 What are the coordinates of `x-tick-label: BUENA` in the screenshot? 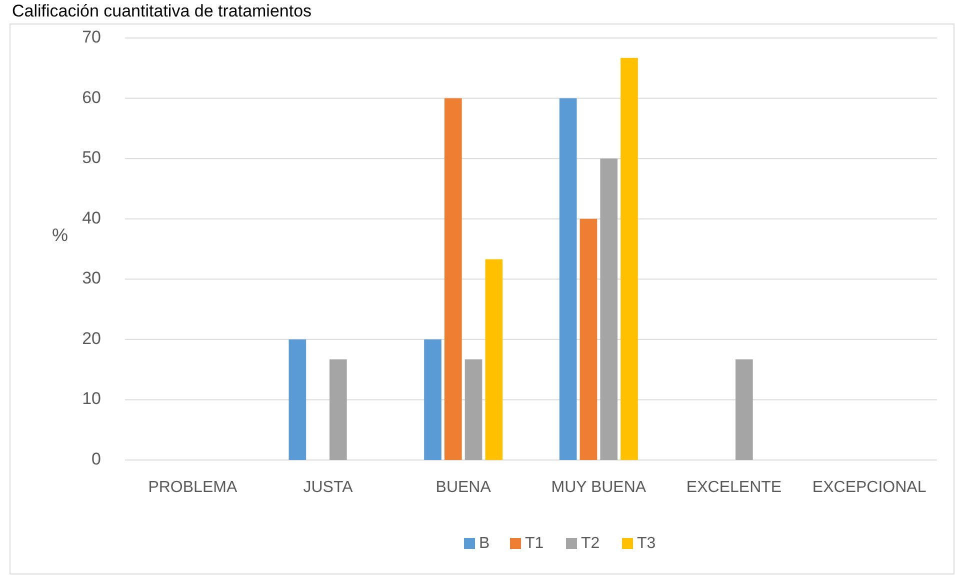 It's located at (464, 487).